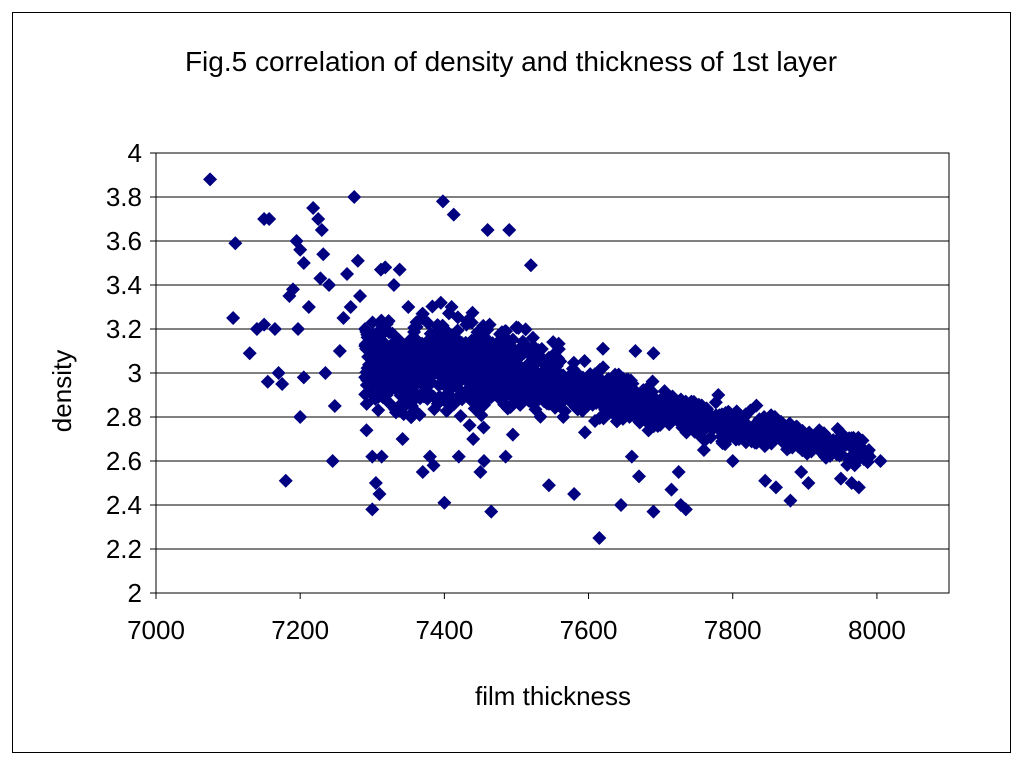 The height and width of the screenshot is (768, 1024). What do you see at coordinates (156, 630) in the screenshot?
I see `x-tick-label: 7000` at bounding box center [156, 630].